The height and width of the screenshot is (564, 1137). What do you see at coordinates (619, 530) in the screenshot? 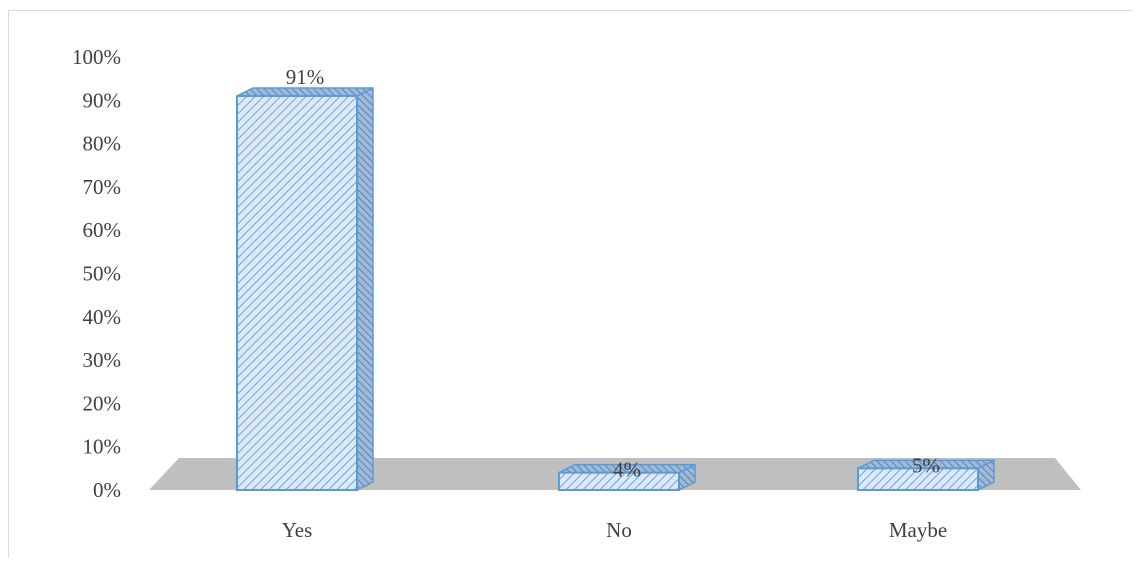
I see `x-category-label: No` at bounding box center [619, 530].